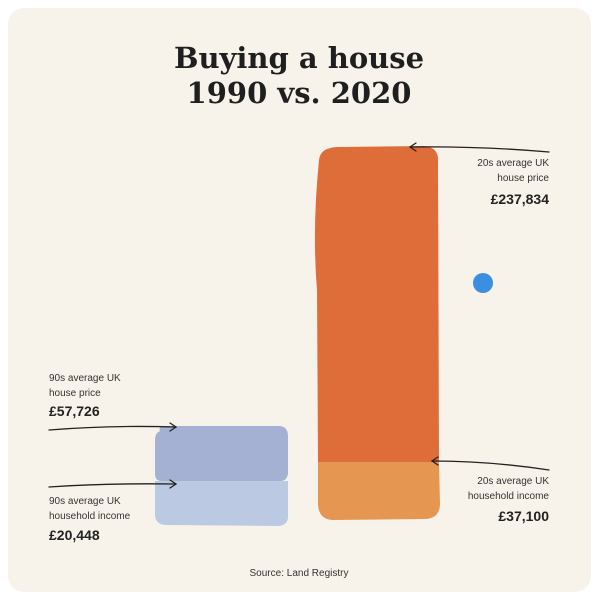 The width and height of the screenshot is (599, 600). I want to click on arrow-head-2020-household-income, so click(434, 461).